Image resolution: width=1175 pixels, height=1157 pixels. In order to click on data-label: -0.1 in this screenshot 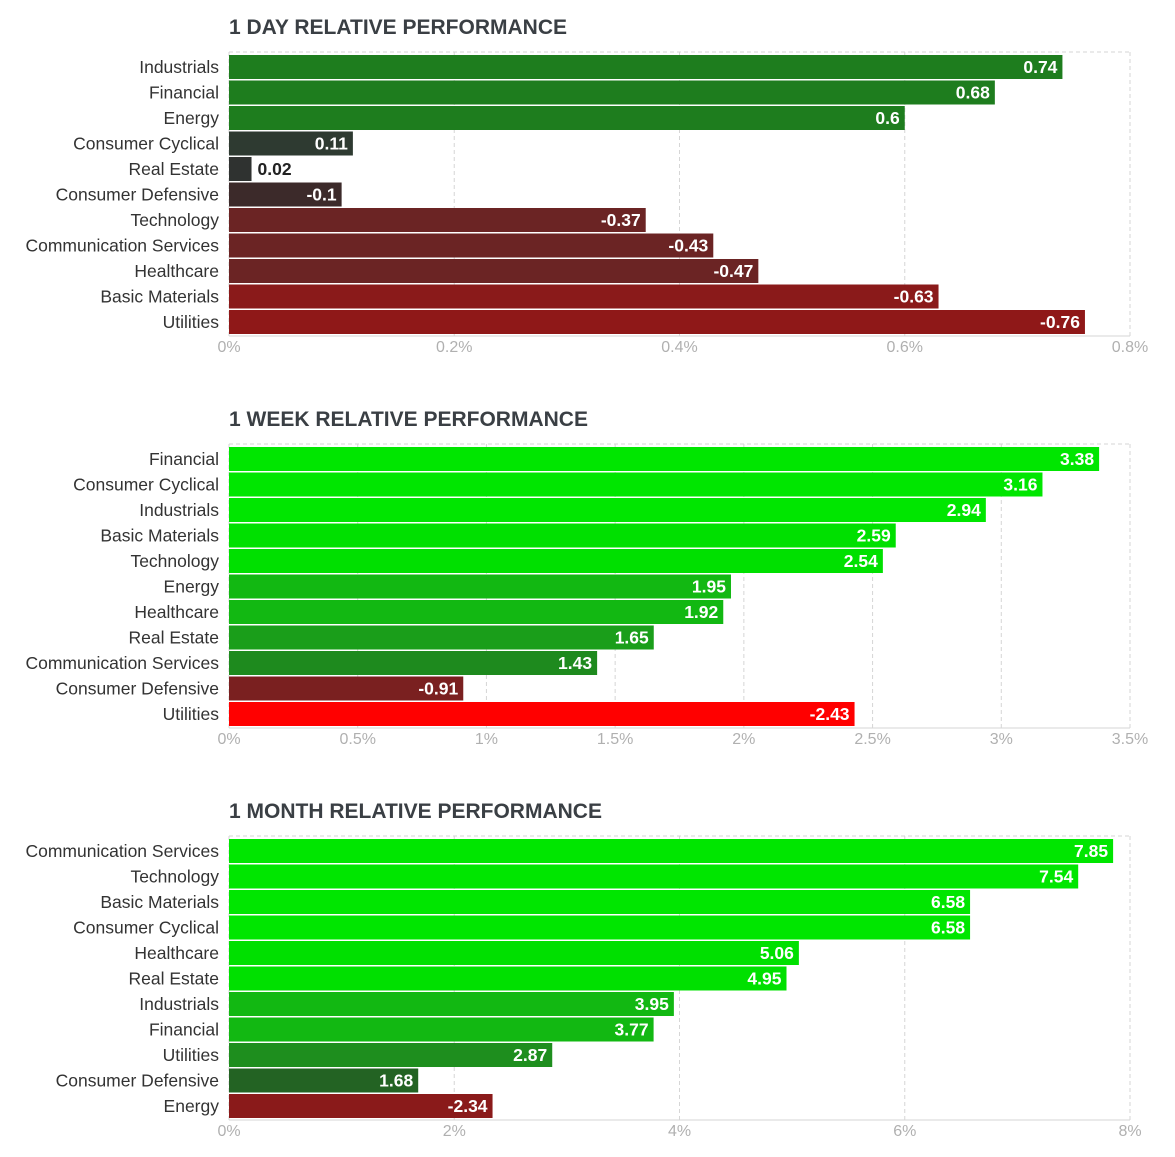, I will do `click(321, 195)`.